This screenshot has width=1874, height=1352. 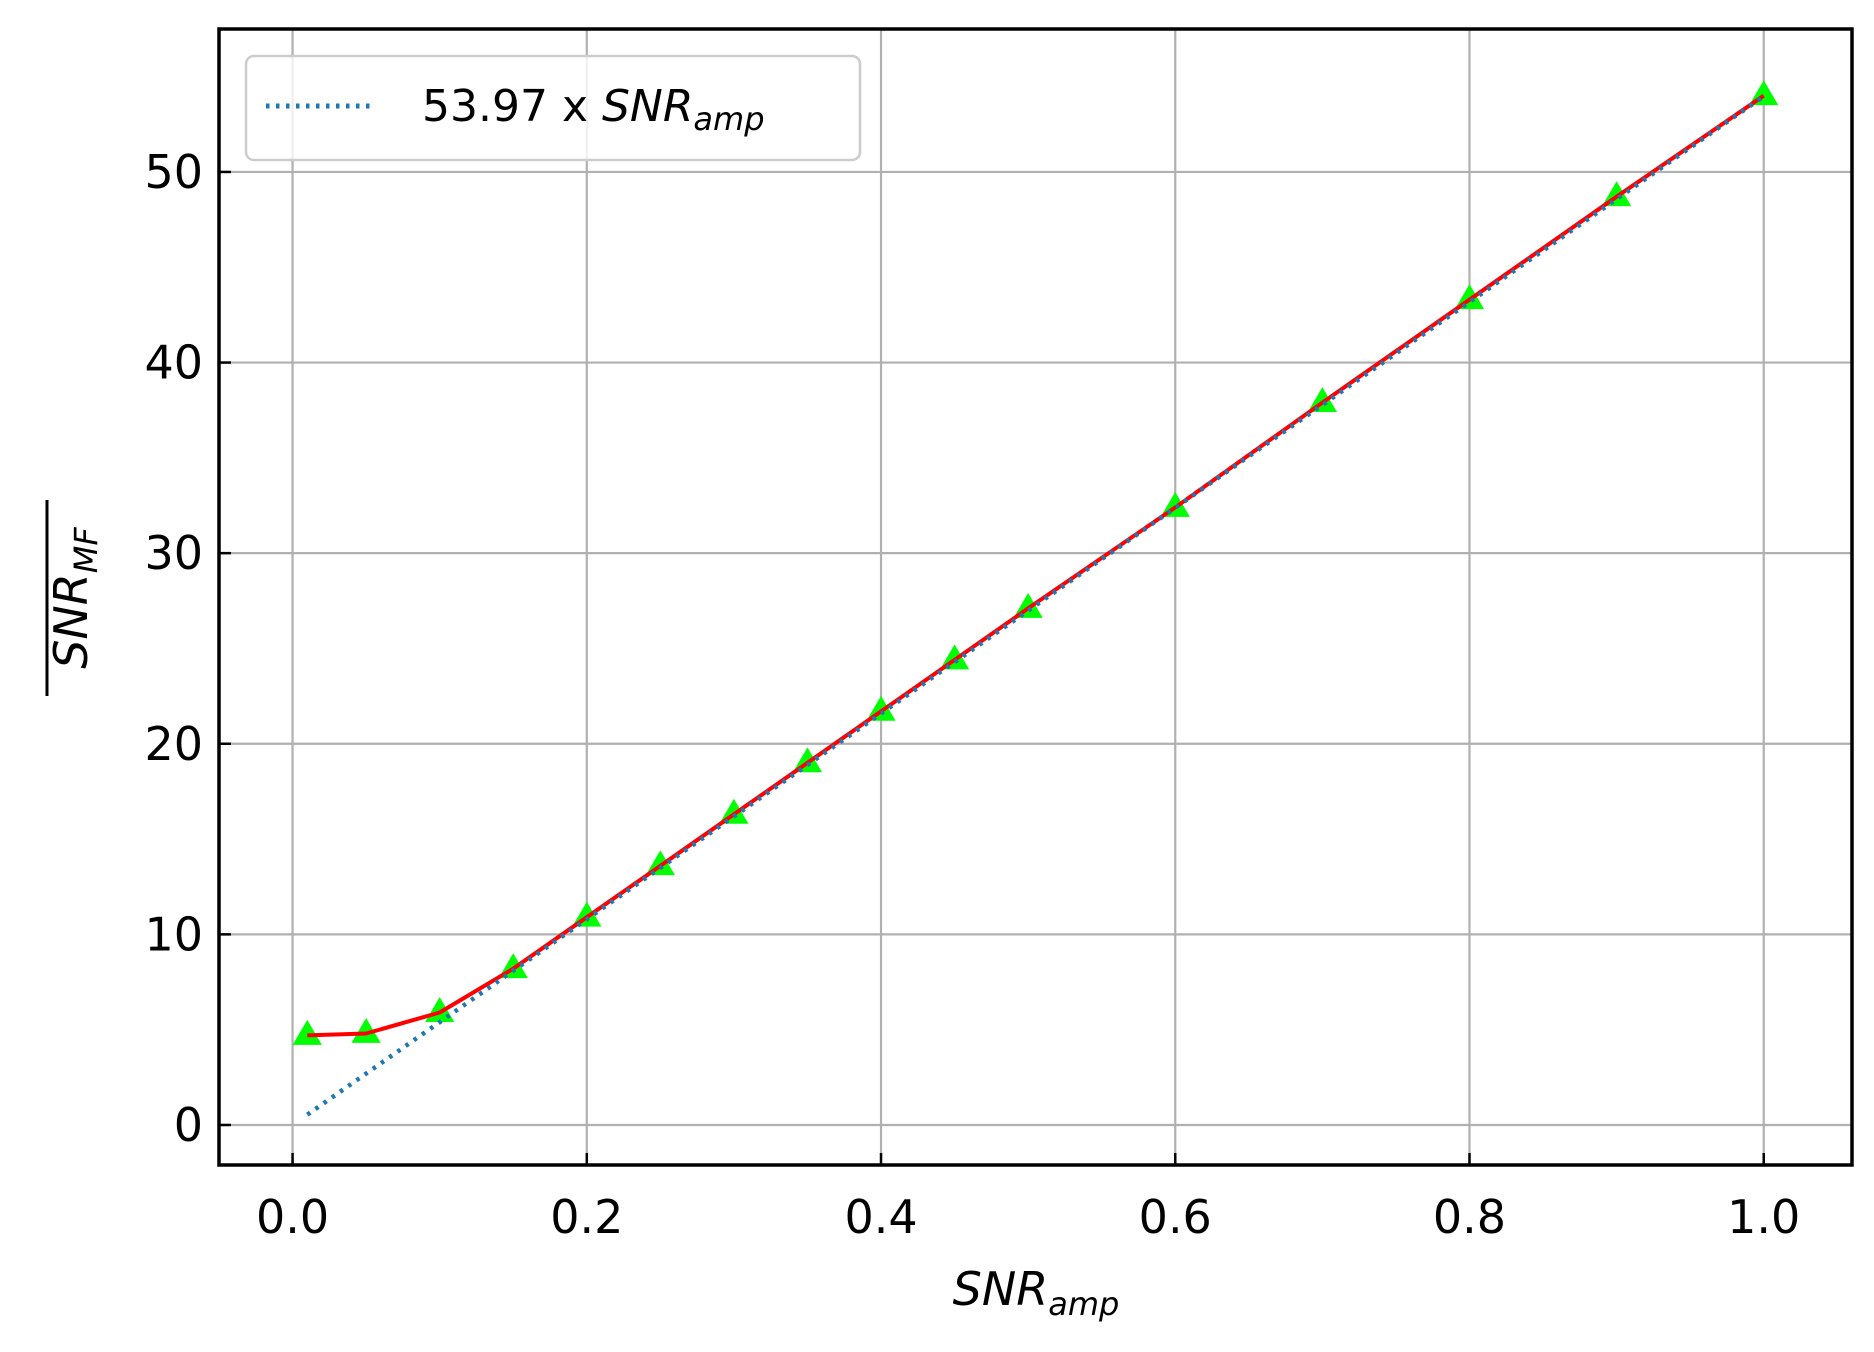 I want to click on x-axis-label: SNRamp, so click(x=1036, y=1292).